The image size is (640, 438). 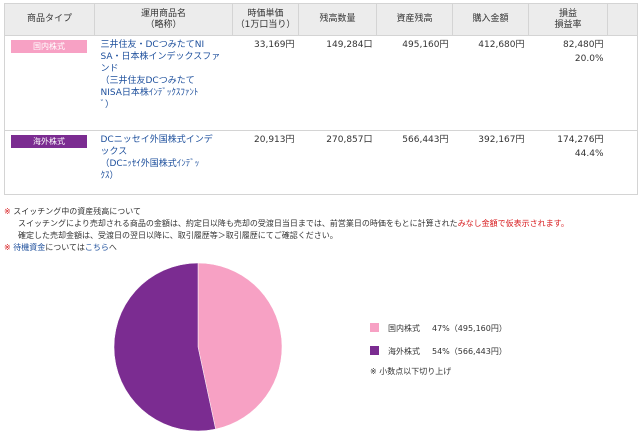 I want to click on gain-loss-cell: 174,276円 44.4%, so click(x=568, y=162).